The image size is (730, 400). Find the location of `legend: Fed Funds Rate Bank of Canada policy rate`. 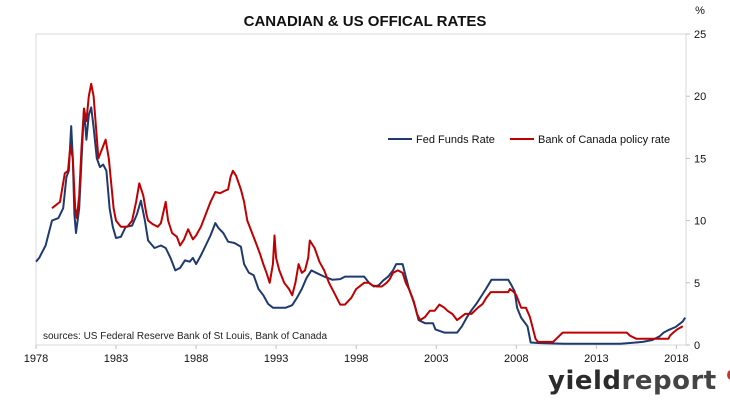

legend: Fed Funds Rate Bank of Canada policy rate is located at coordinates (529, 140).